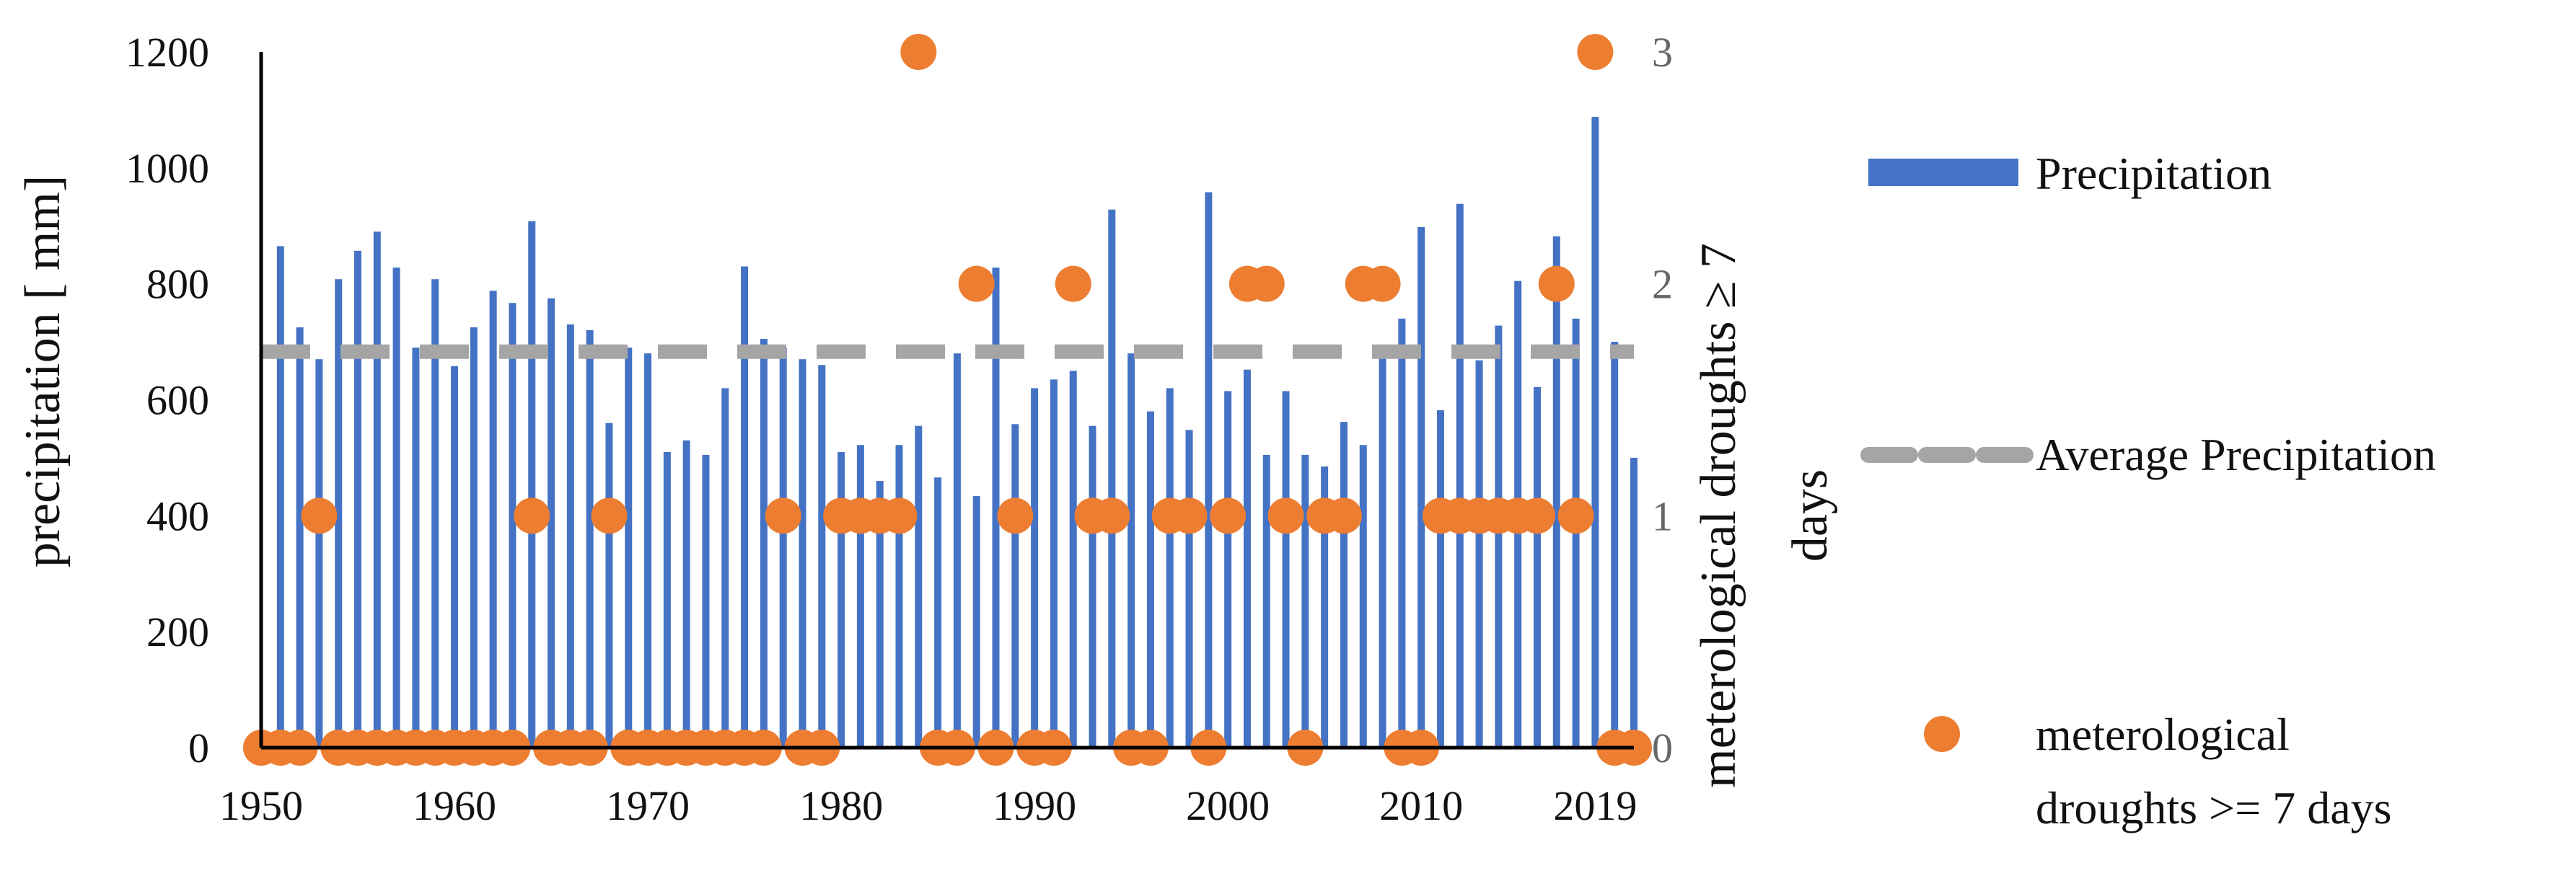  Describe the element at coordinates (198, 748) in the screenshot. I see `y-left-tick-label: 0` at that location.